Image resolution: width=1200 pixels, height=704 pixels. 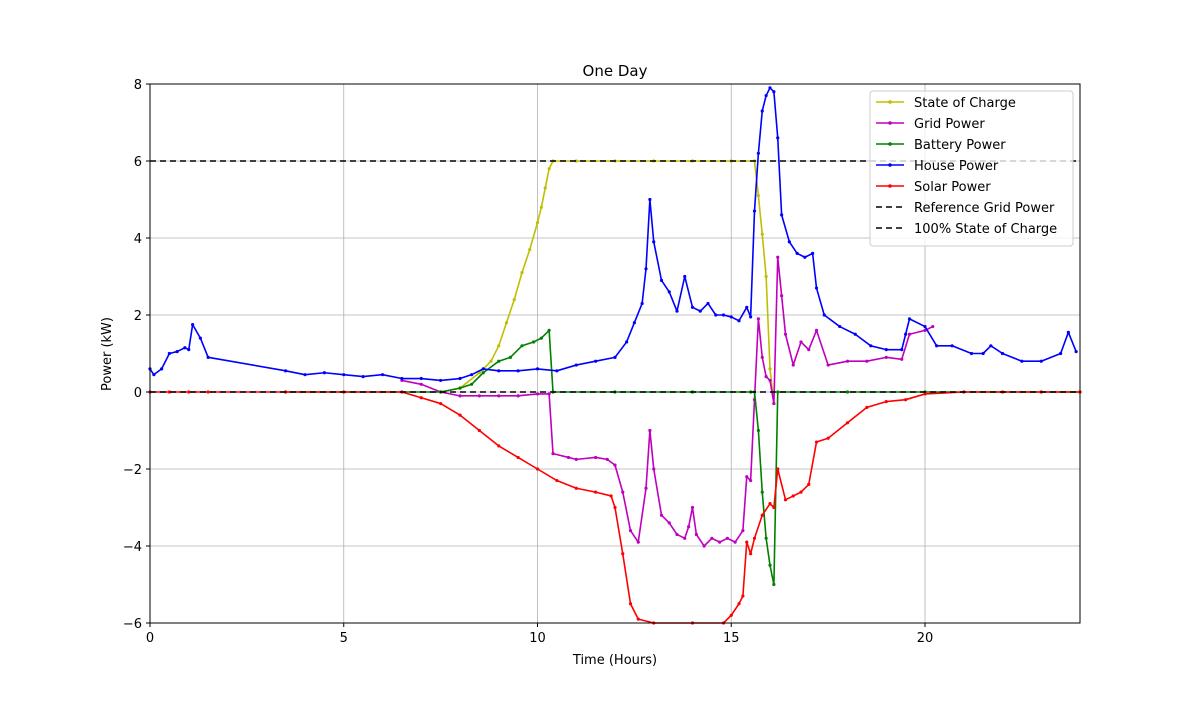 I want to click on legend-label: State of Charge, so click(x=965, y=103).